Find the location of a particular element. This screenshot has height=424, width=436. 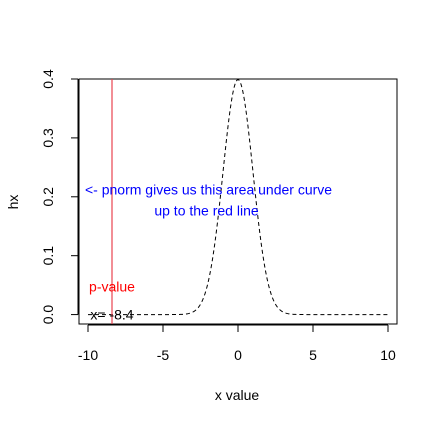

y-tick-label: 0.0 is located at coordinates (48, 315).